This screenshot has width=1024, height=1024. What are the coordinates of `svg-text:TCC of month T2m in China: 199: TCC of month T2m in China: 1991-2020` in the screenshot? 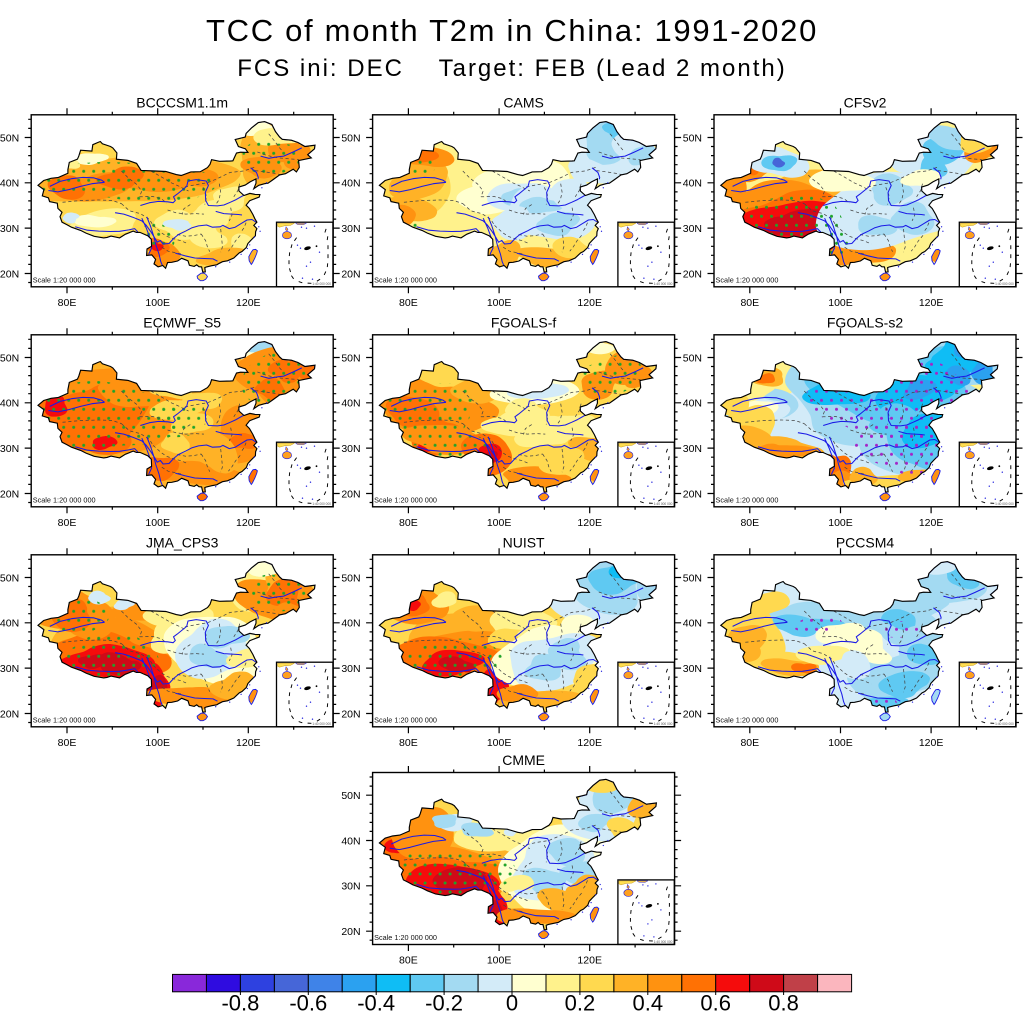 It's located at (512, 30).